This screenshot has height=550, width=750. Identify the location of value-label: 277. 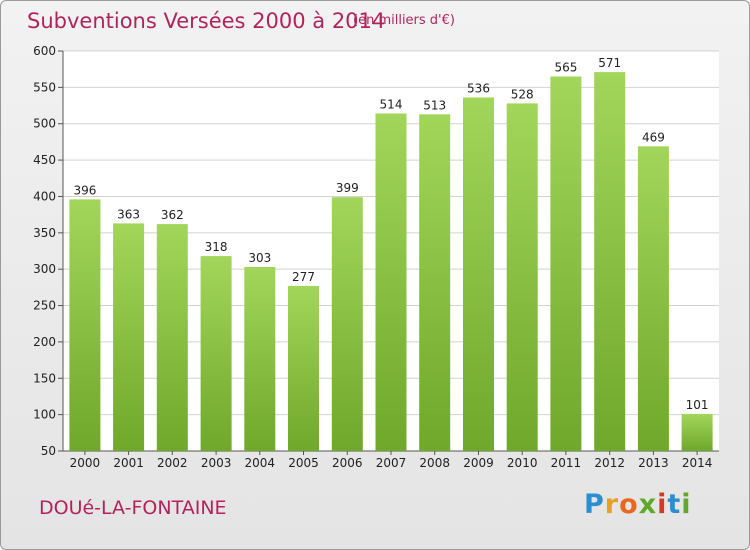
(303, 277).